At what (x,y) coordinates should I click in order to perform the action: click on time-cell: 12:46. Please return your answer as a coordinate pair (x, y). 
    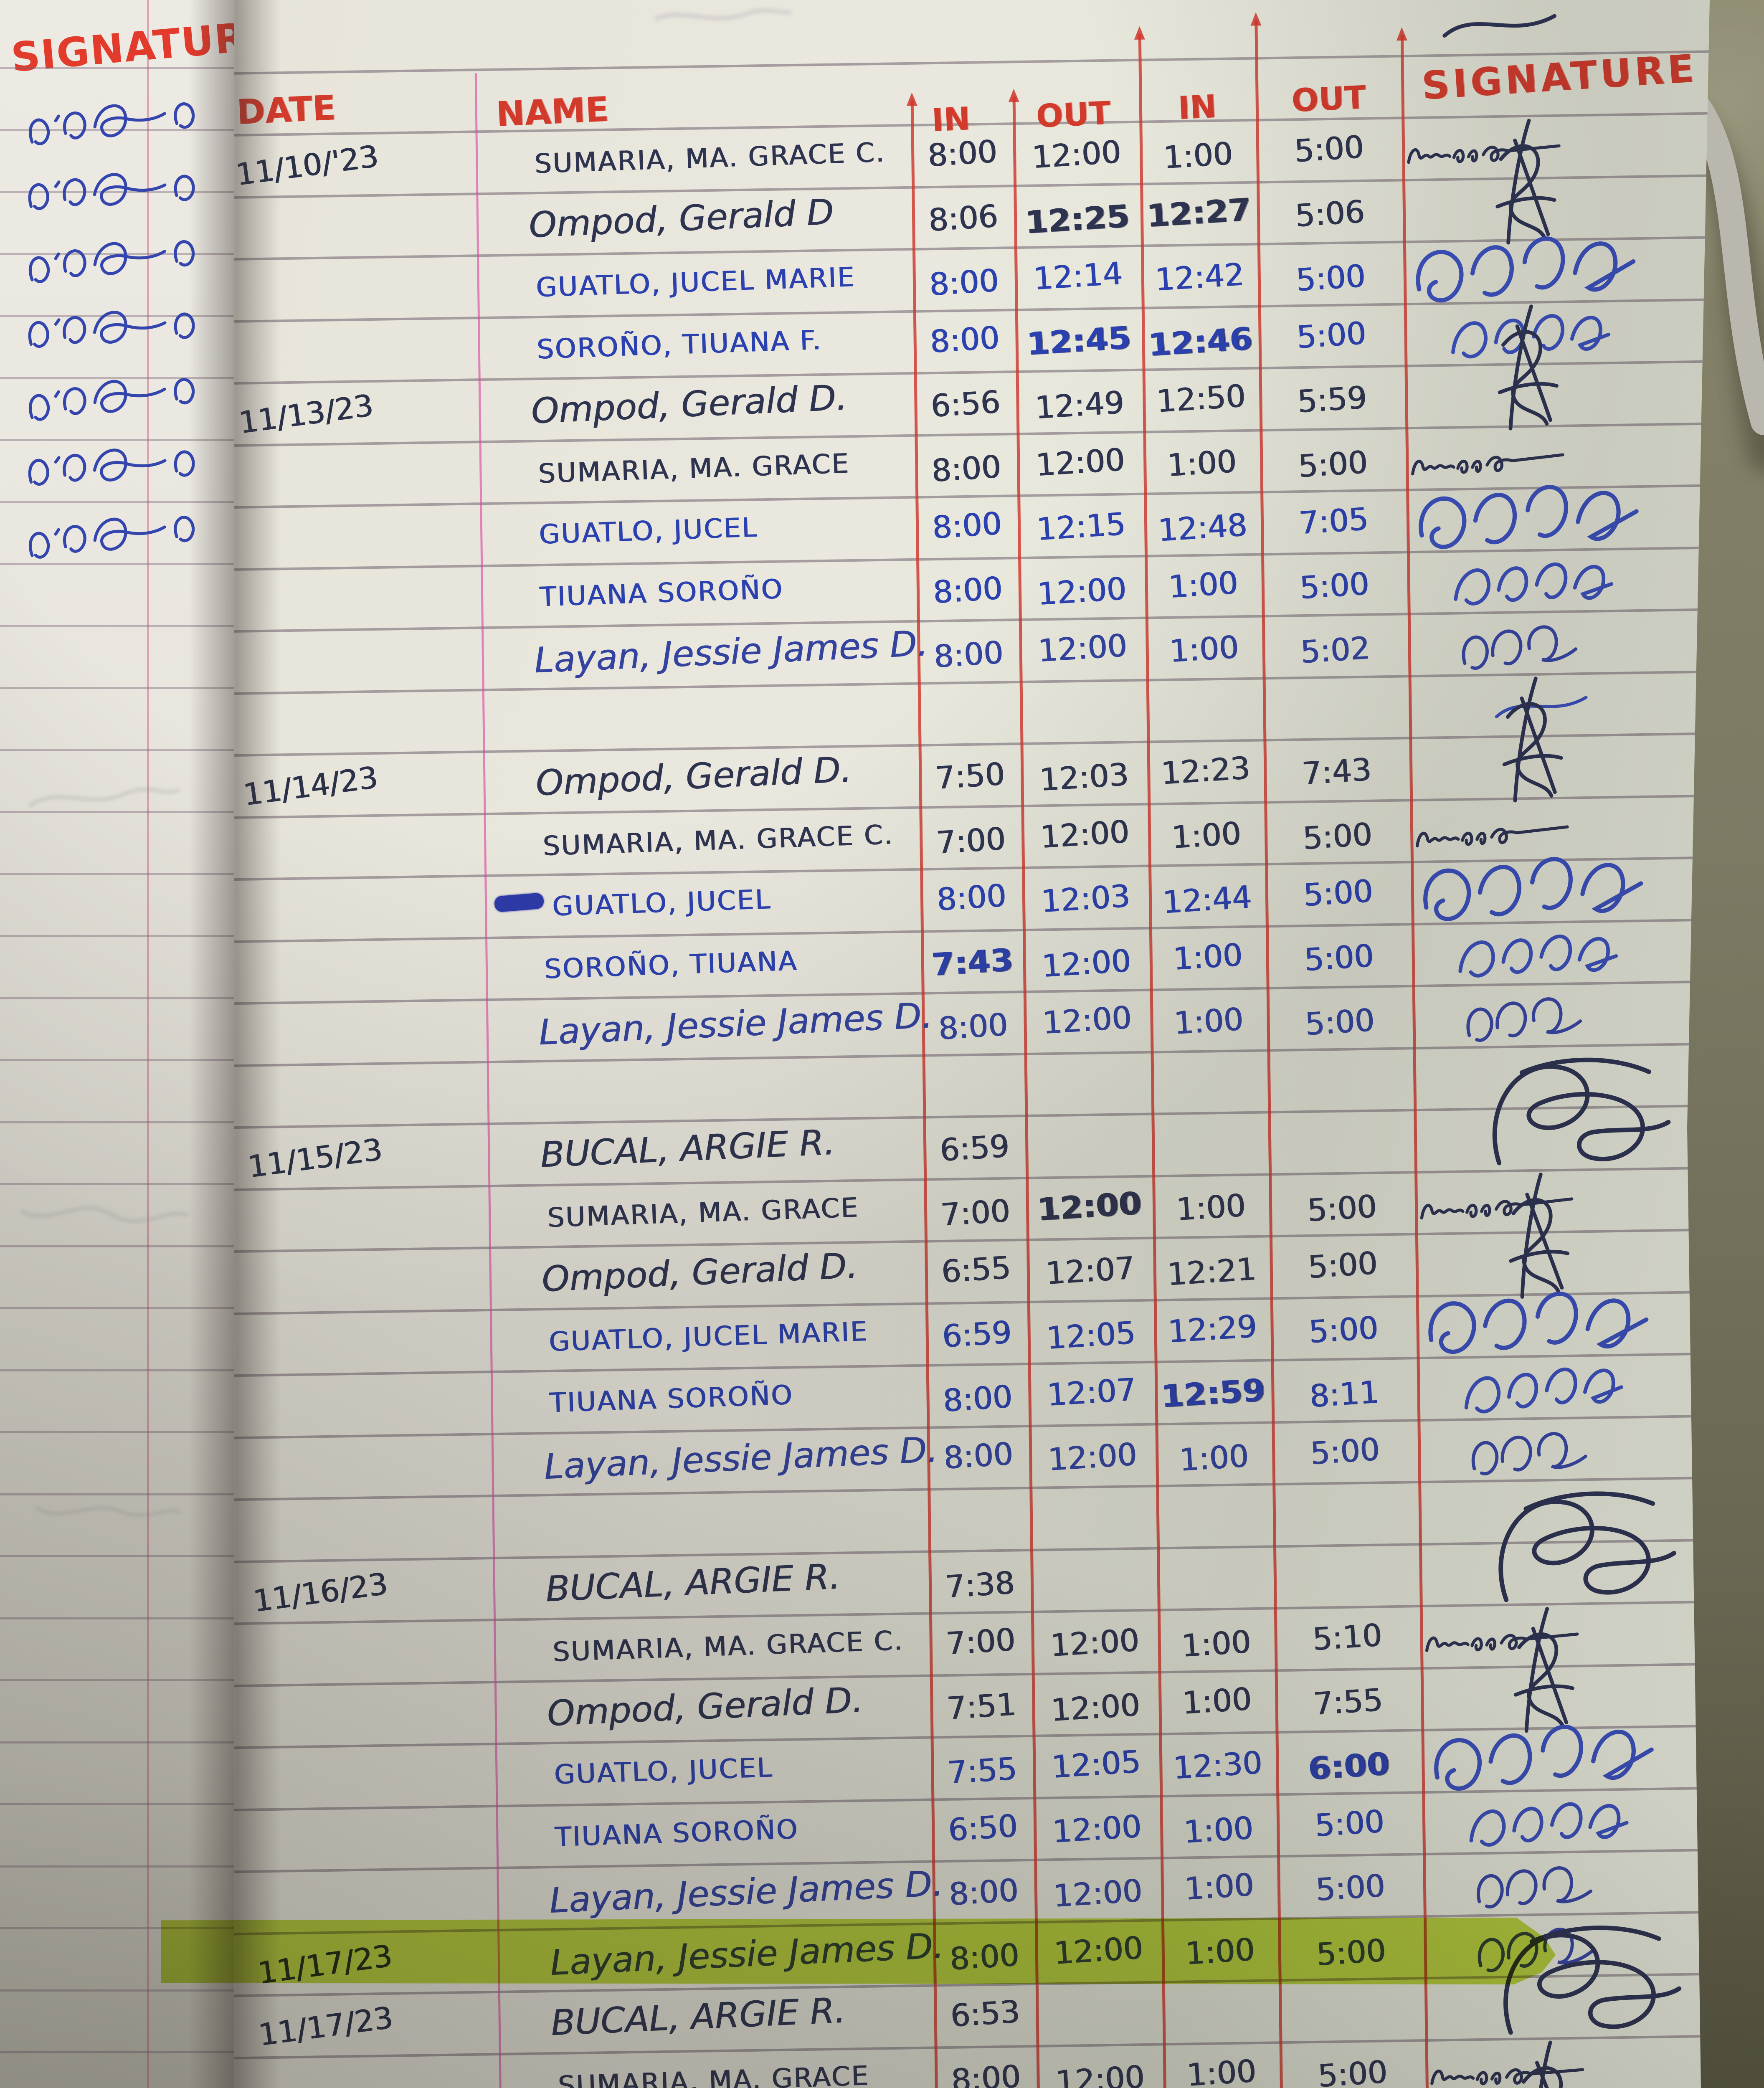
    Looking at the image, I should click on (1200, 342).